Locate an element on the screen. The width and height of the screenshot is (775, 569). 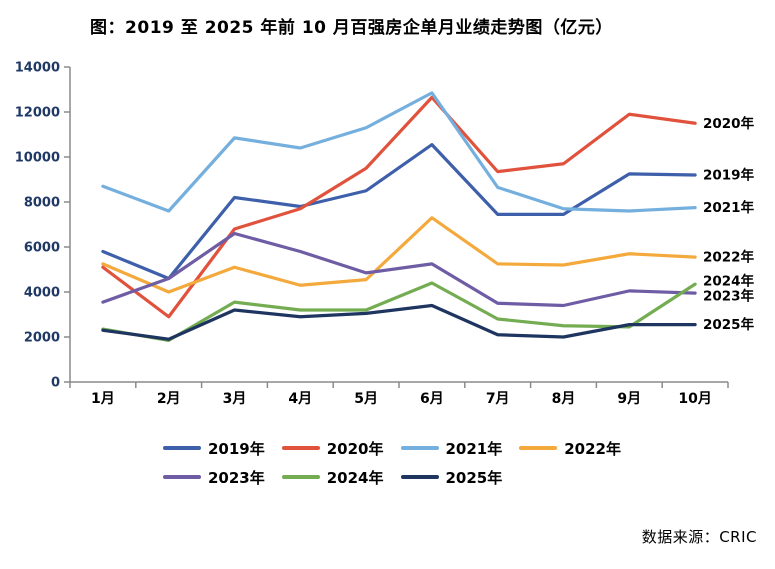
legend-label: 2020年 is located at coordinates (355, 448).